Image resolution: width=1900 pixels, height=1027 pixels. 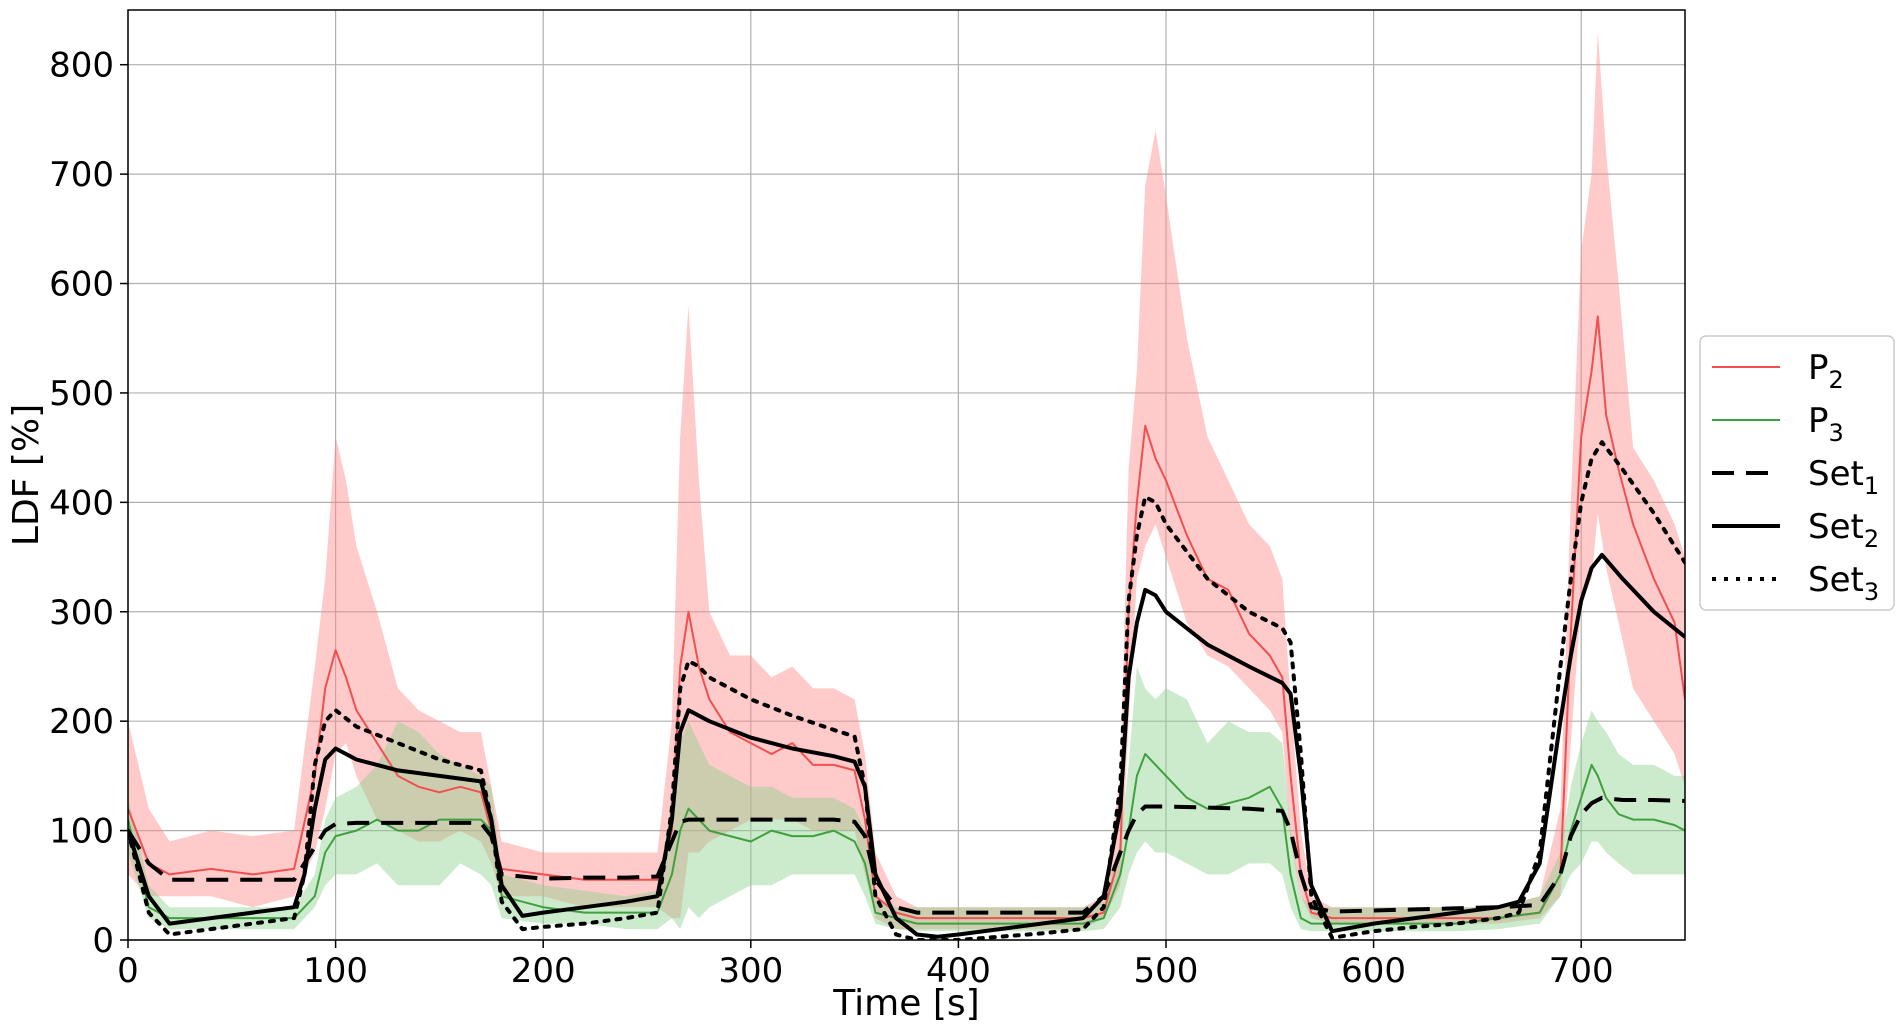 What do you see at coordinates (81, 66) in the screenshot?
I see `y-tick-label-800: 800` at bounding box center [81, 66].